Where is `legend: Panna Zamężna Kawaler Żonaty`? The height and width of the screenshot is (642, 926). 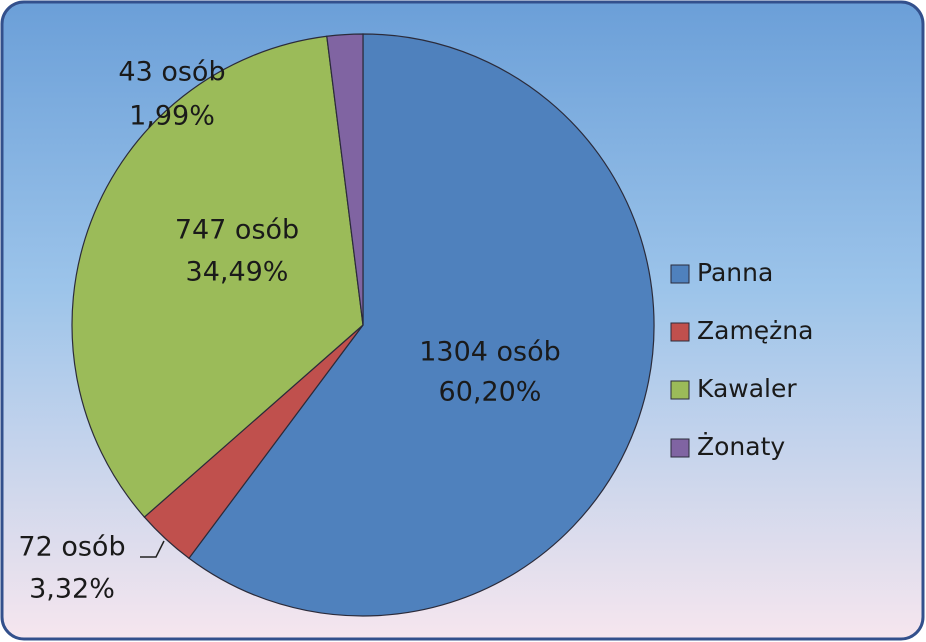 legend: Panna Zamężna Kawaler Żonaty is located at coordinates (741, 359).